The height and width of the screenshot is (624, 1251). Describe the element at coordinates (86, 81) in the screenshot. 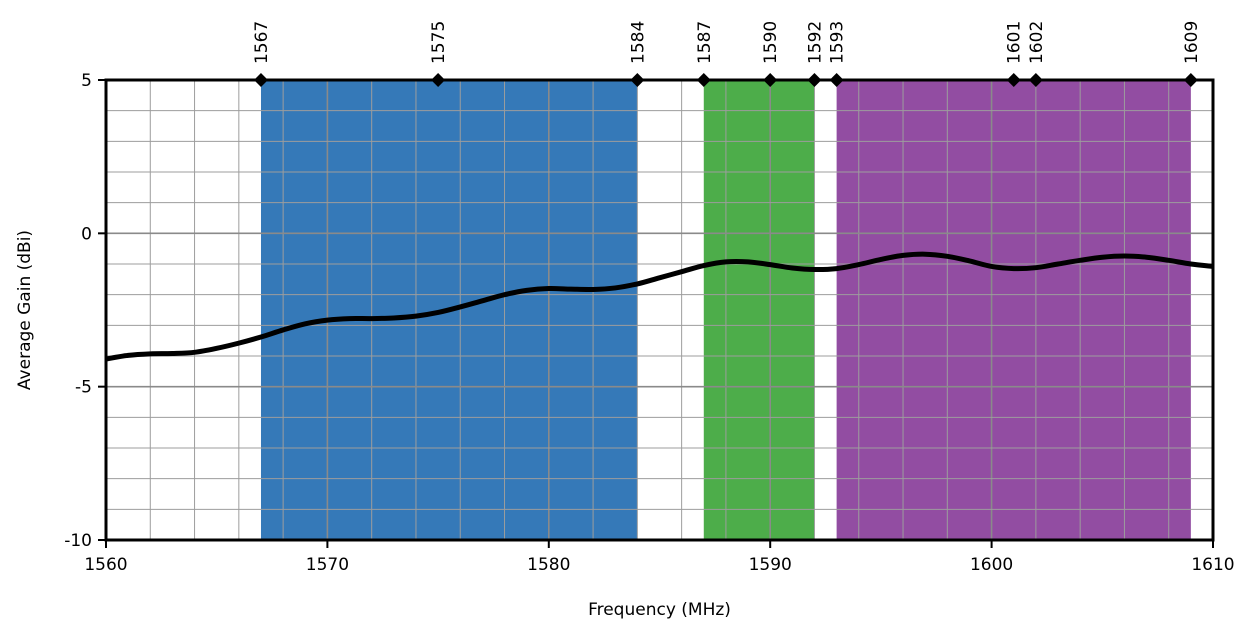

I see `y-tick-label: 5` at that location.